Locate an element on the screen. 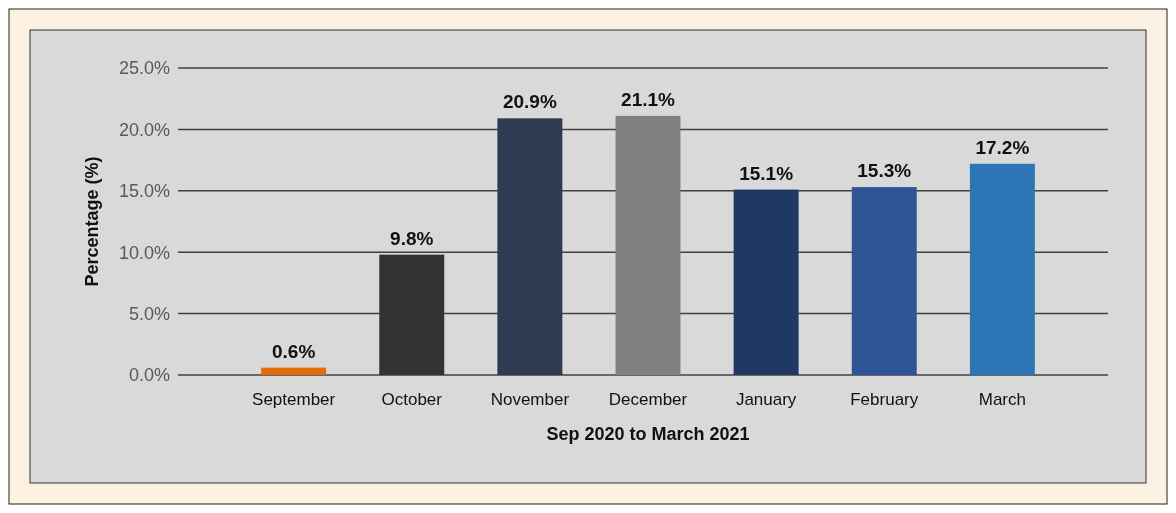 This screenshot has width=1176, height=513. y-tick-label: 15.0% is located at coordinates (144, 191).